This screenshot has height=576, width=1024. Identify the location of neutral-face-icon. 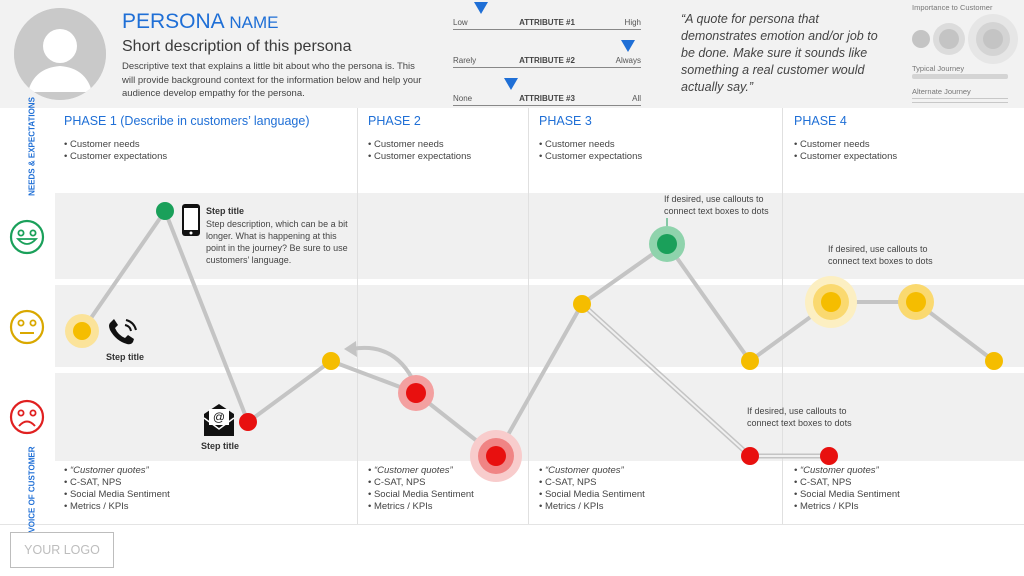
(27, 327).